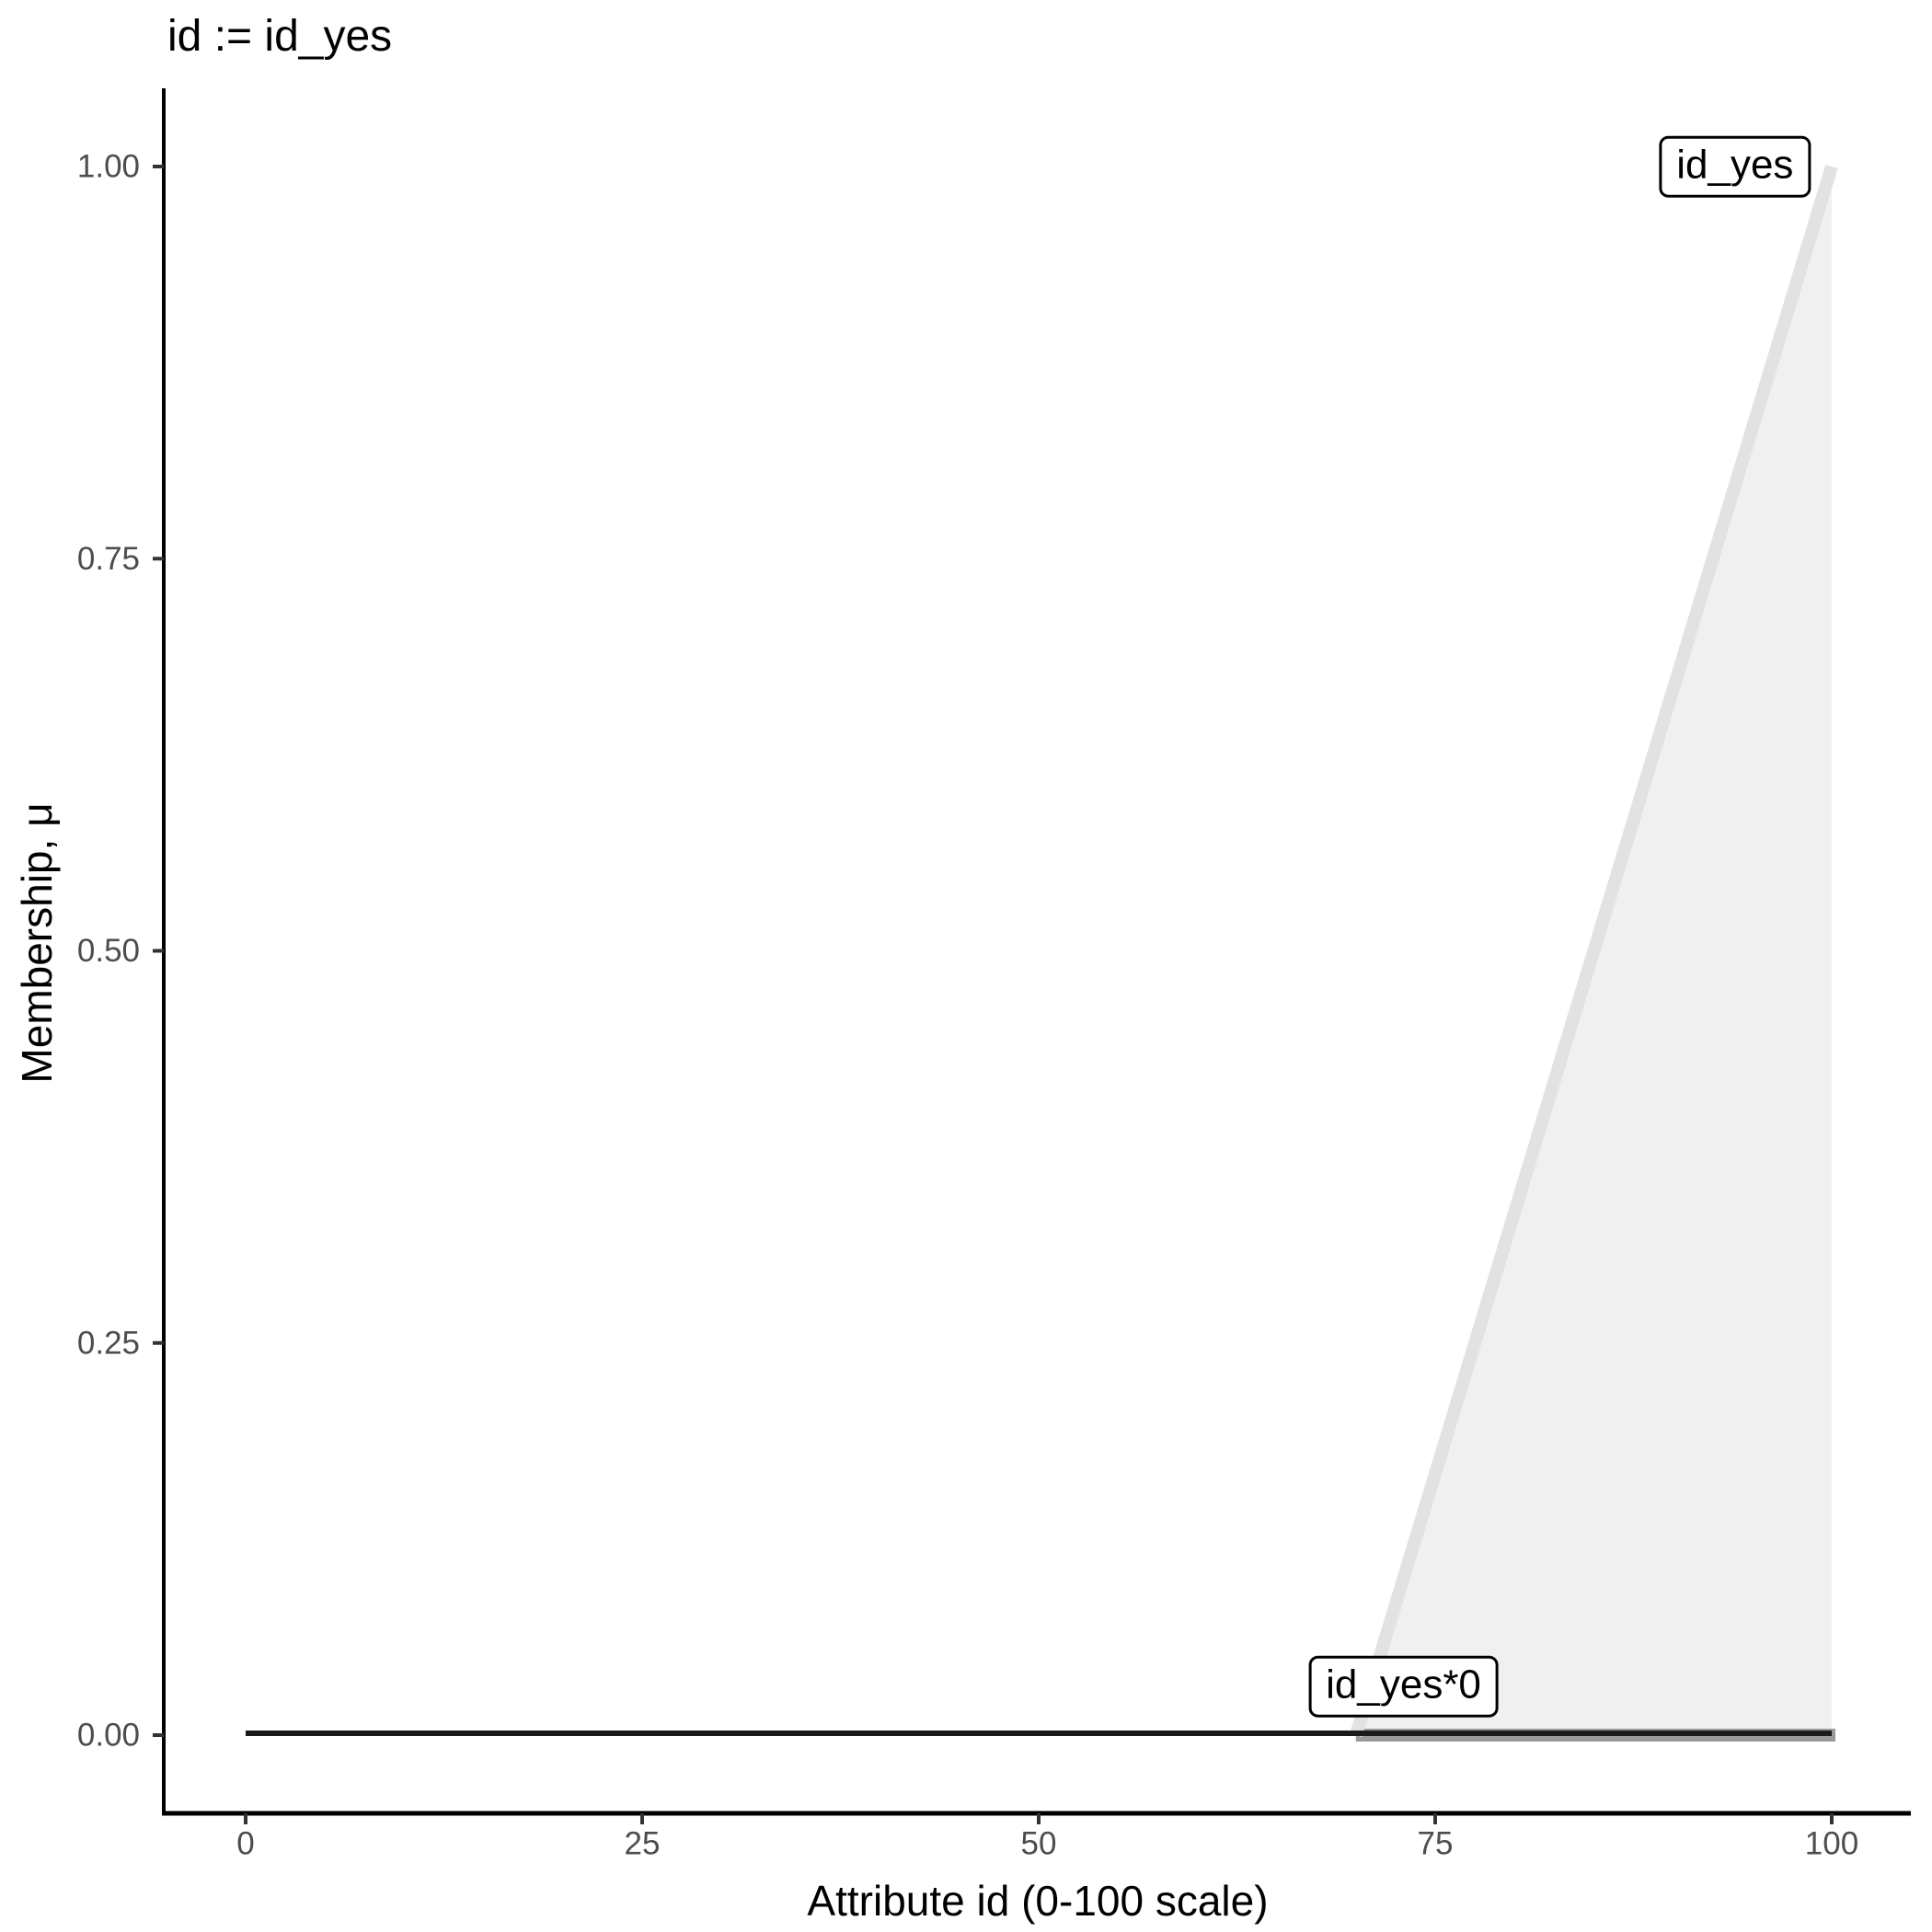  I want to click on x-tick-label: 25, so click(643, 1844).